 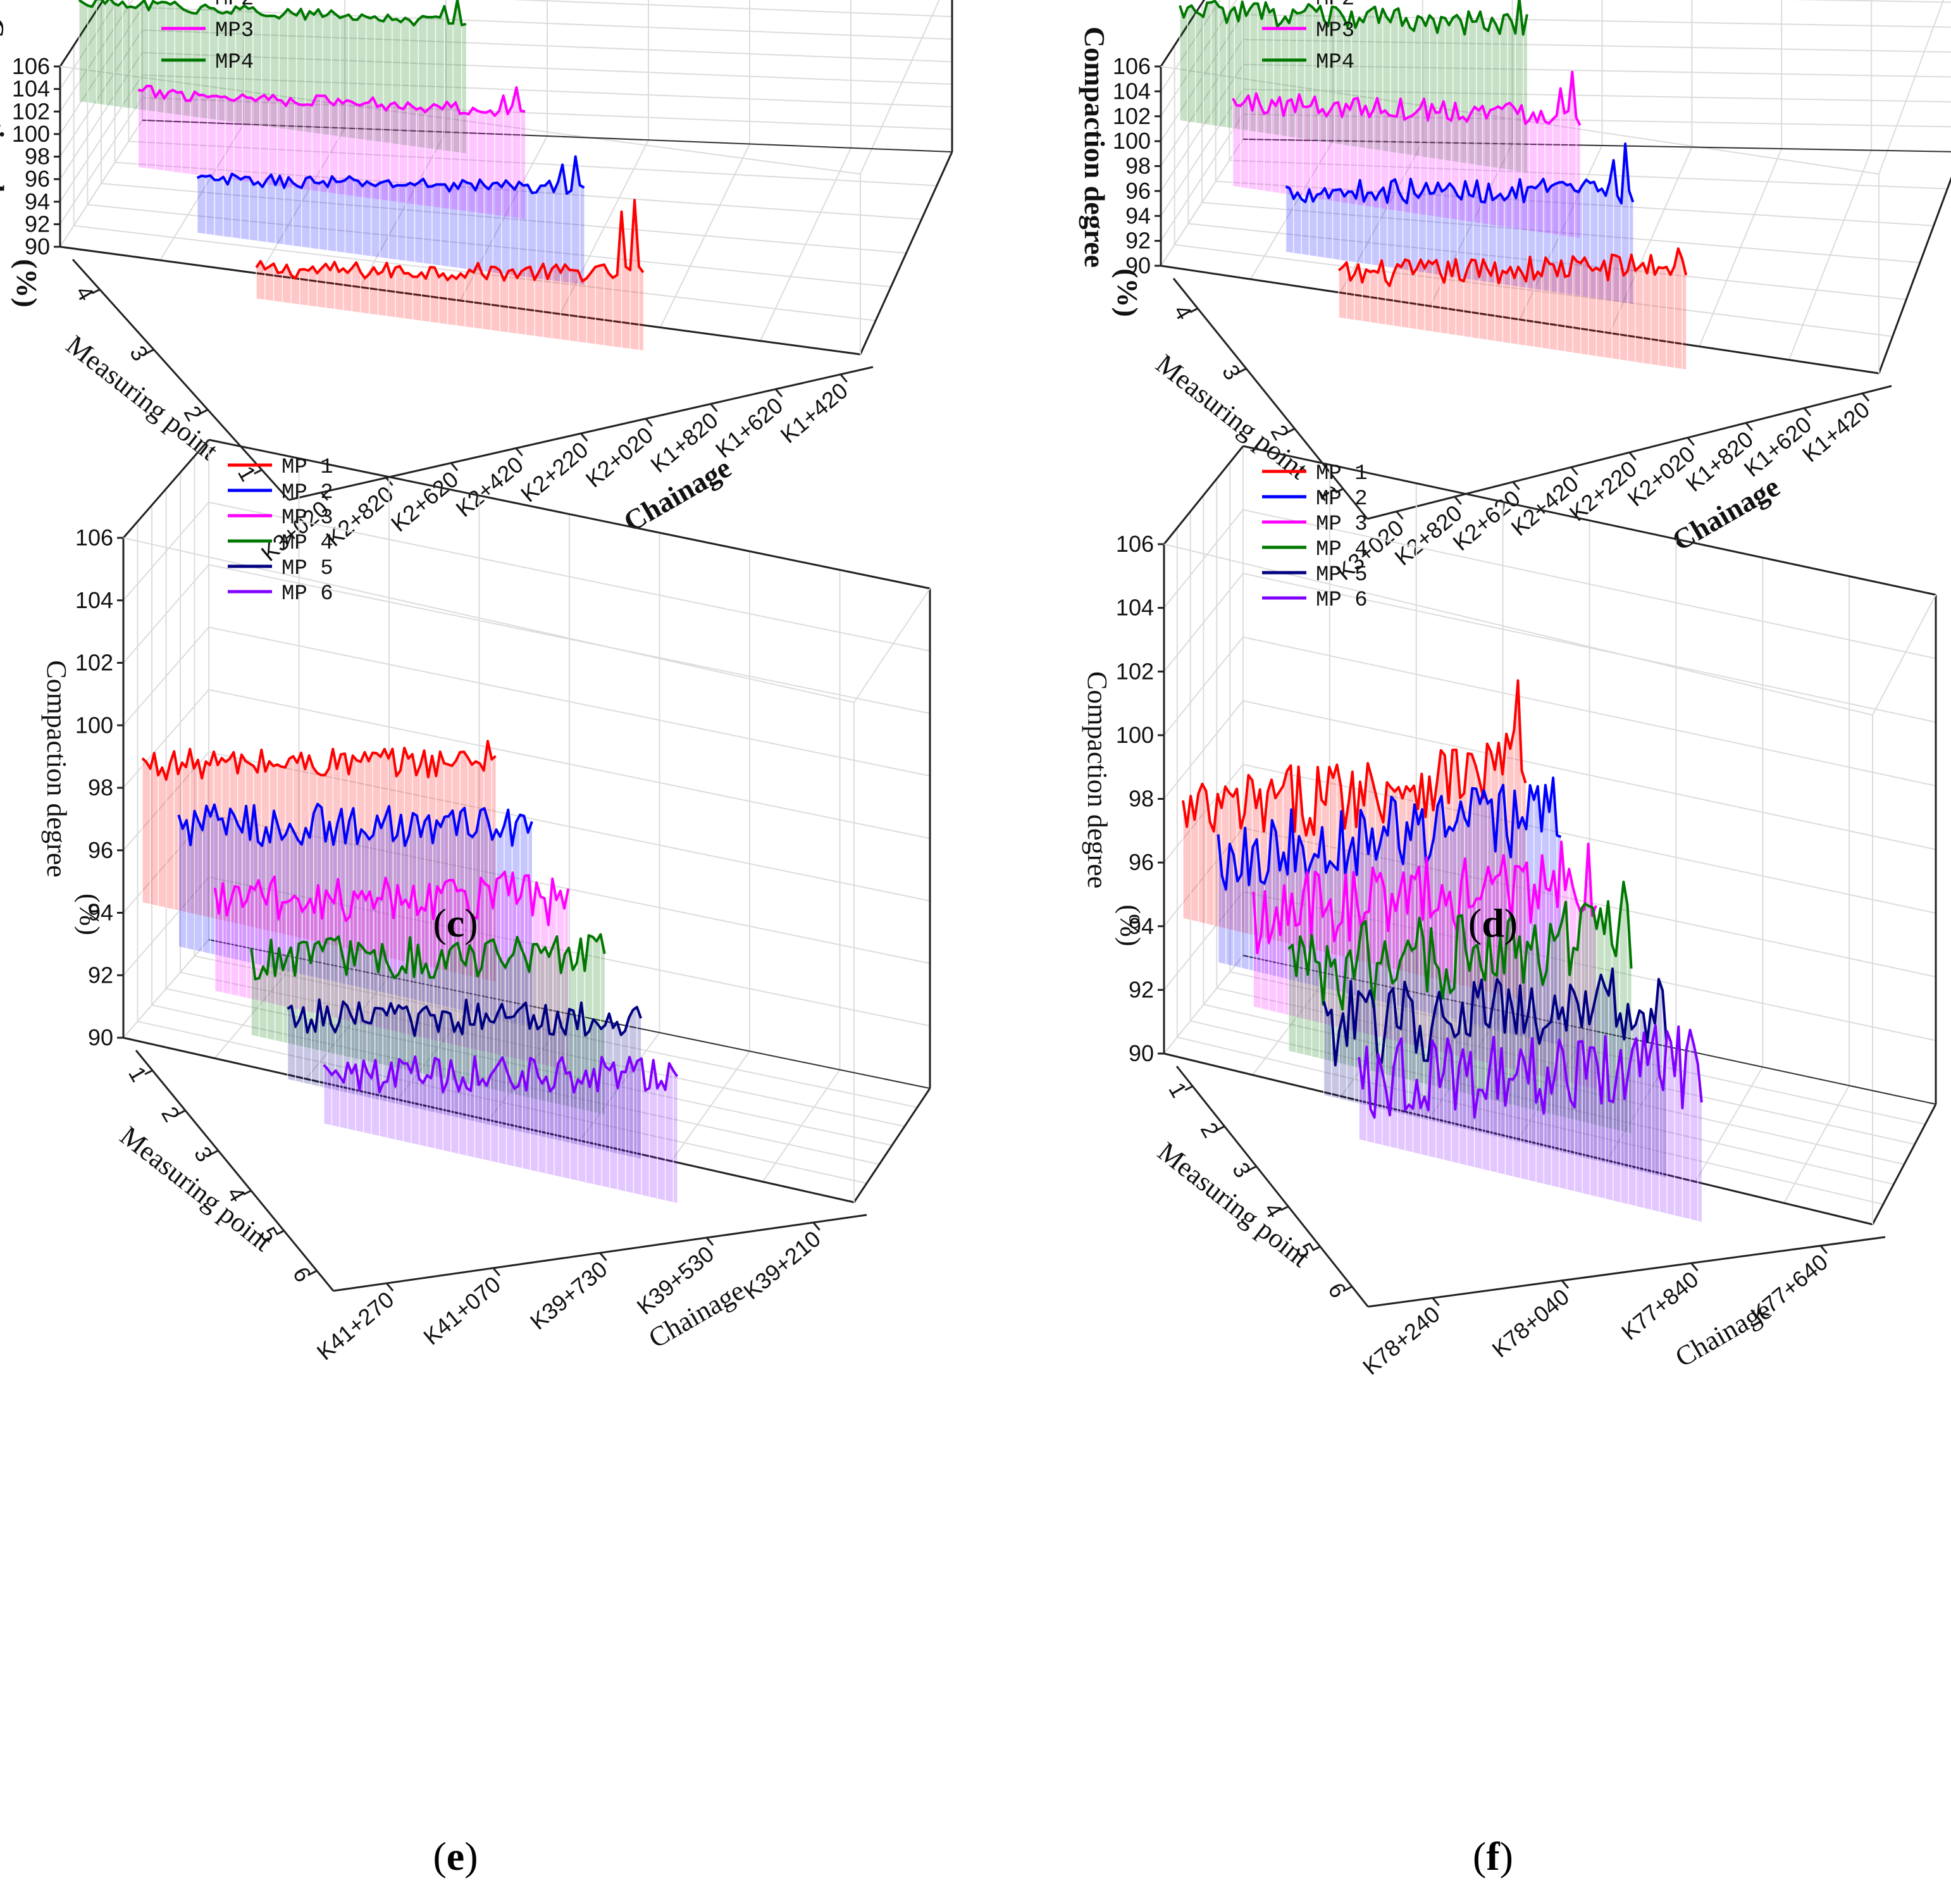 What do you see at coordinates (1241, 1170) in the screenshot?
I see `mp-tick-label: 3` at bounding box center [1241, 1170].